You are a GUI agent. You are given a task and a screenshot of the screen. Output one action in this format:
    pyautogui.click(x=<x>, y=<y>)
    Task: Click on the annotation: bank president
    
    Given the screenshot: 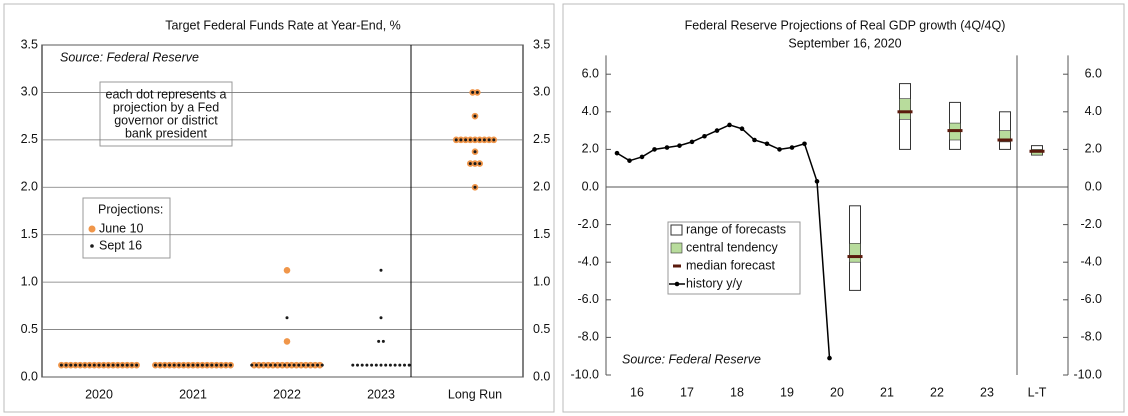 What is the action you would take?
    pyautogui.click(x=166, y=133)
    